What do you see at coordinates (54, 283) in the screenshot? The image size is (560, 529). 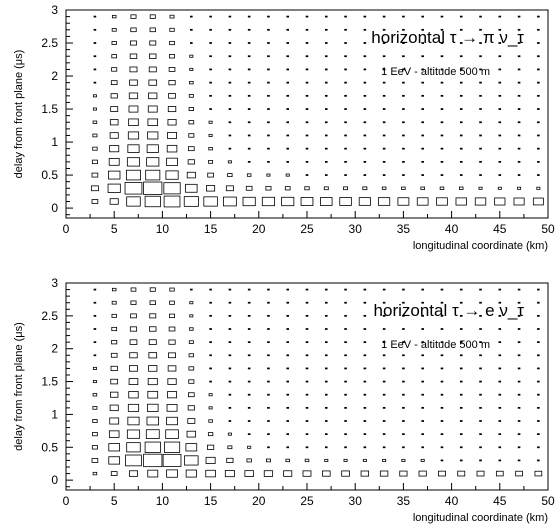 I see `y-tick-label: 3` at bounding box center [54, 283].